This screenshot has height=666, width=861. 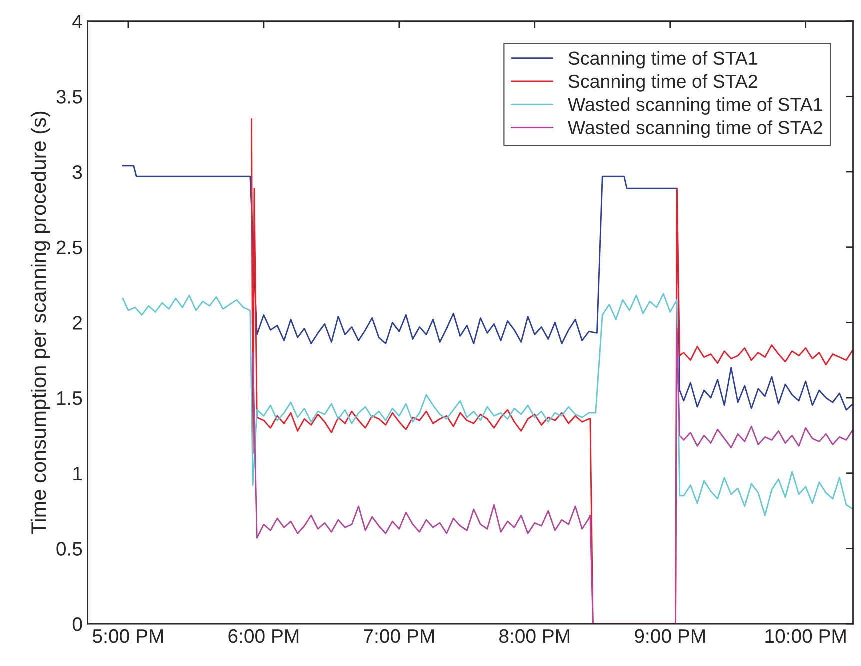 What do you see at coordinates (69, 399) in the screenshot?
I see `y-tick-label: 1.5` at bounding box center [69, 399].